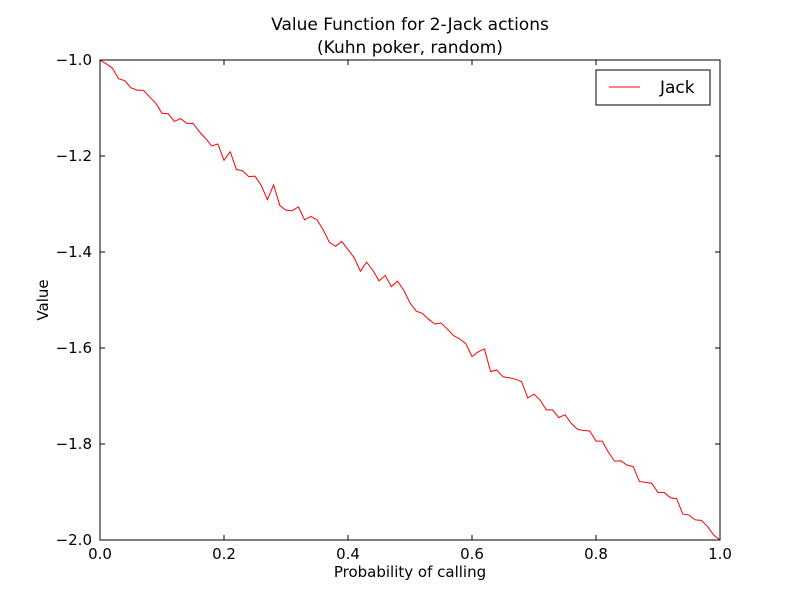 Image resolution: width=800 pixels, height=600 pixels. I want to click on y-tick-label: −1.0, so click(74, 60).